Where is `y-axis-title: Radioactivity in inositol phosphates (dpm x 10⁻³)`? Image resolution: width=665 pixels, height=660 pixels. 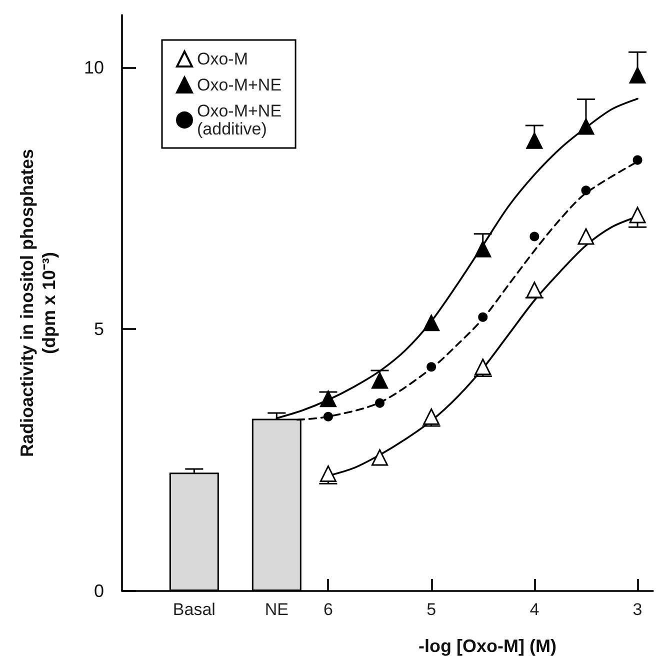
y-axis-title: Radioactivity in inositol phosphates (dpm x 10⁻³) is located at coordinates (38, 303).